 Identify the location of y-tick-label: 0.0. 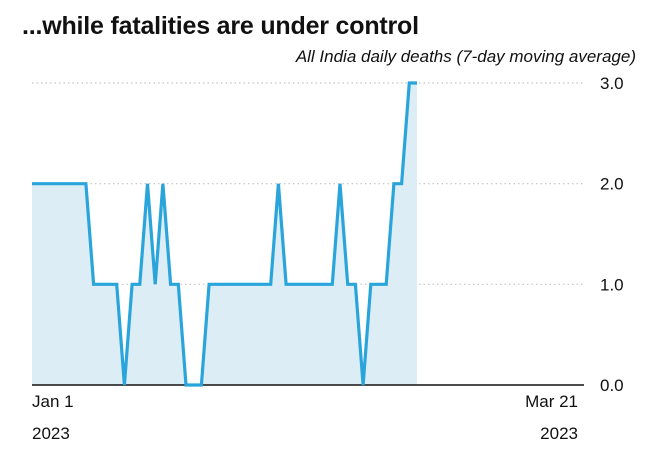
(612, 385).